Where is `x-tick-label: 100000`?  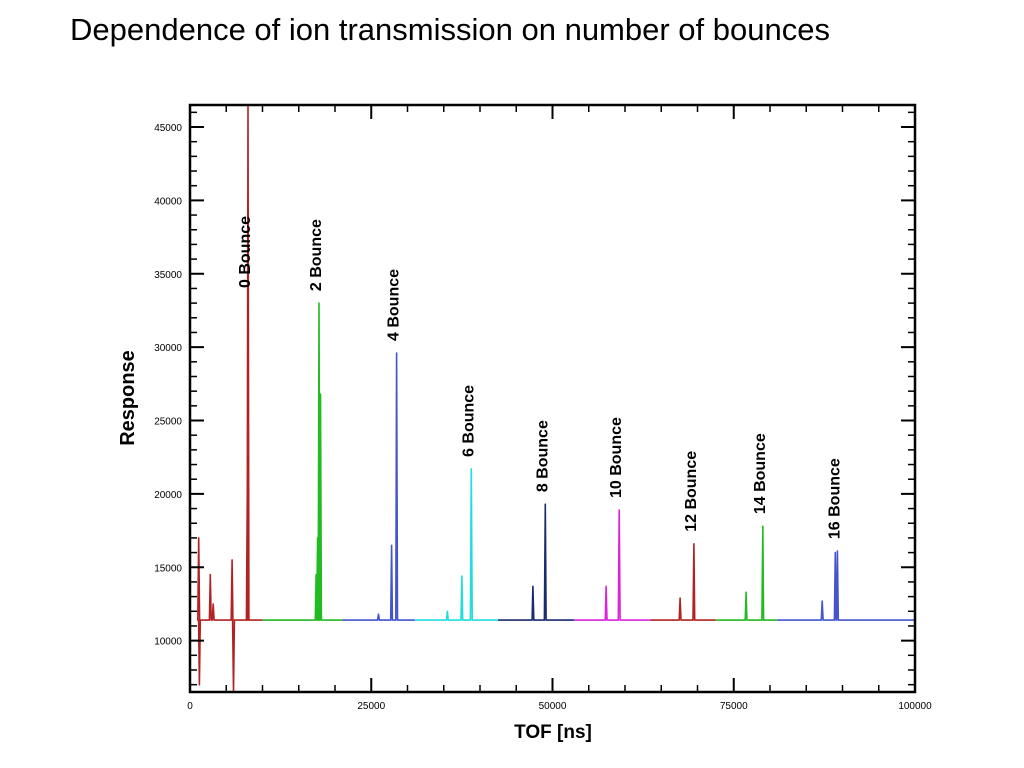
x-tick-label: 100000 is located at coordinates (915, 706).